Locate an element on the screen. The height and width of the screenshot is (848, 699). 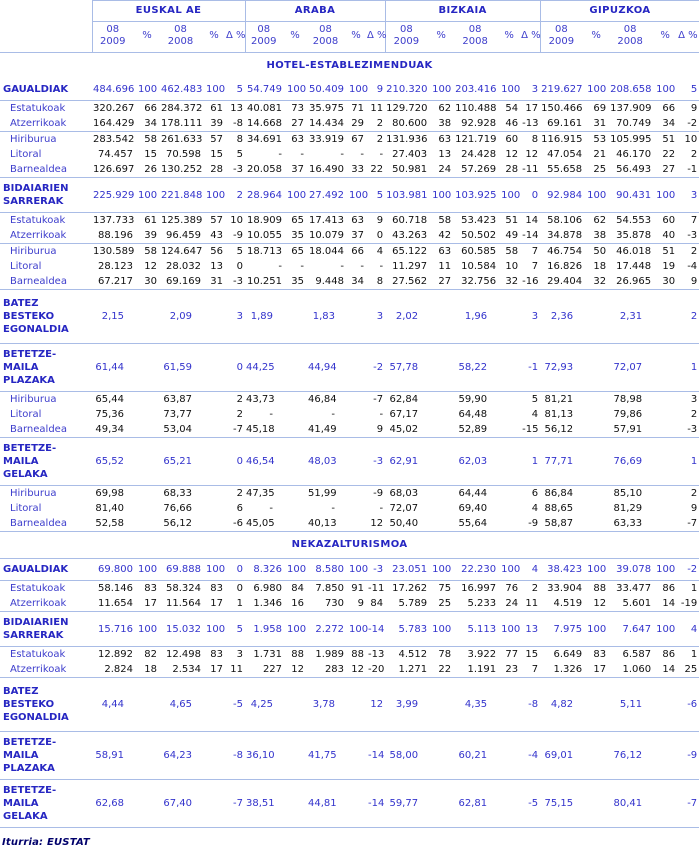
cell: 3.922 is located at coordinates (482, 654).